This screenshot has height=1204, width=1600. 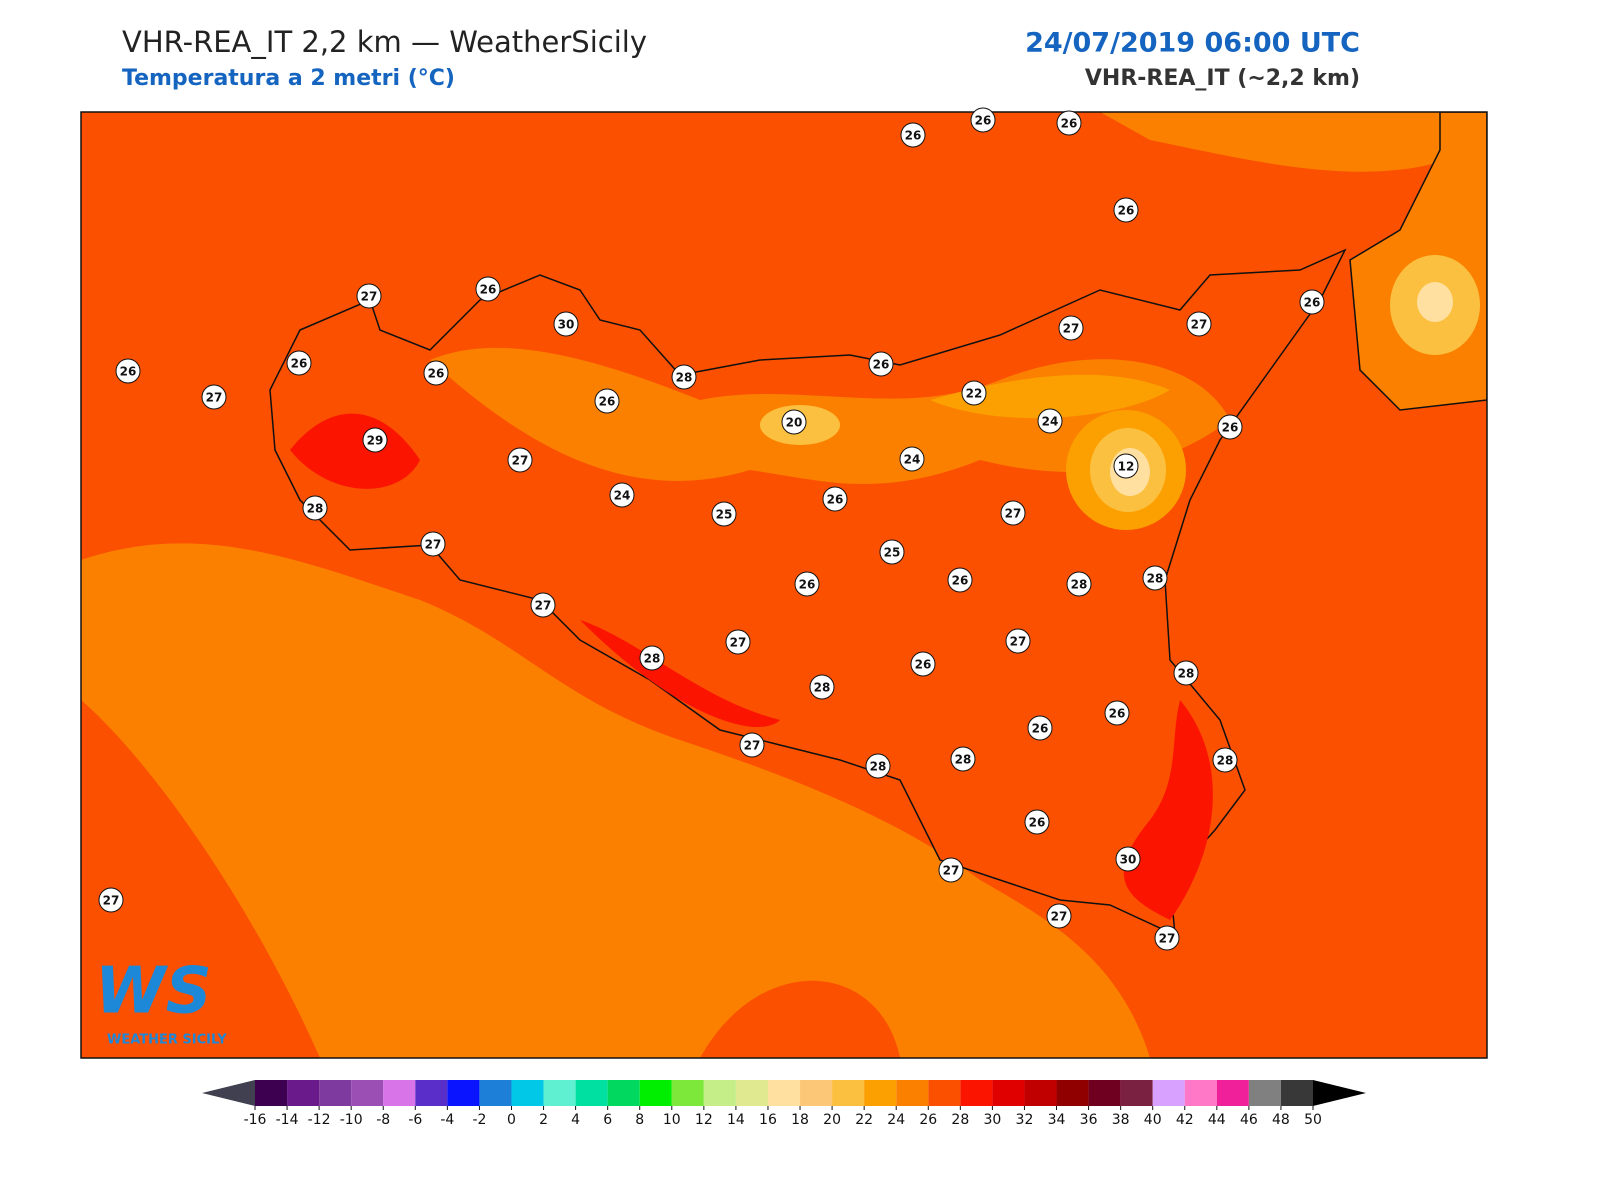 I want to click on logo-text: WEATHER SICILY, so click(x=167, y=1040).